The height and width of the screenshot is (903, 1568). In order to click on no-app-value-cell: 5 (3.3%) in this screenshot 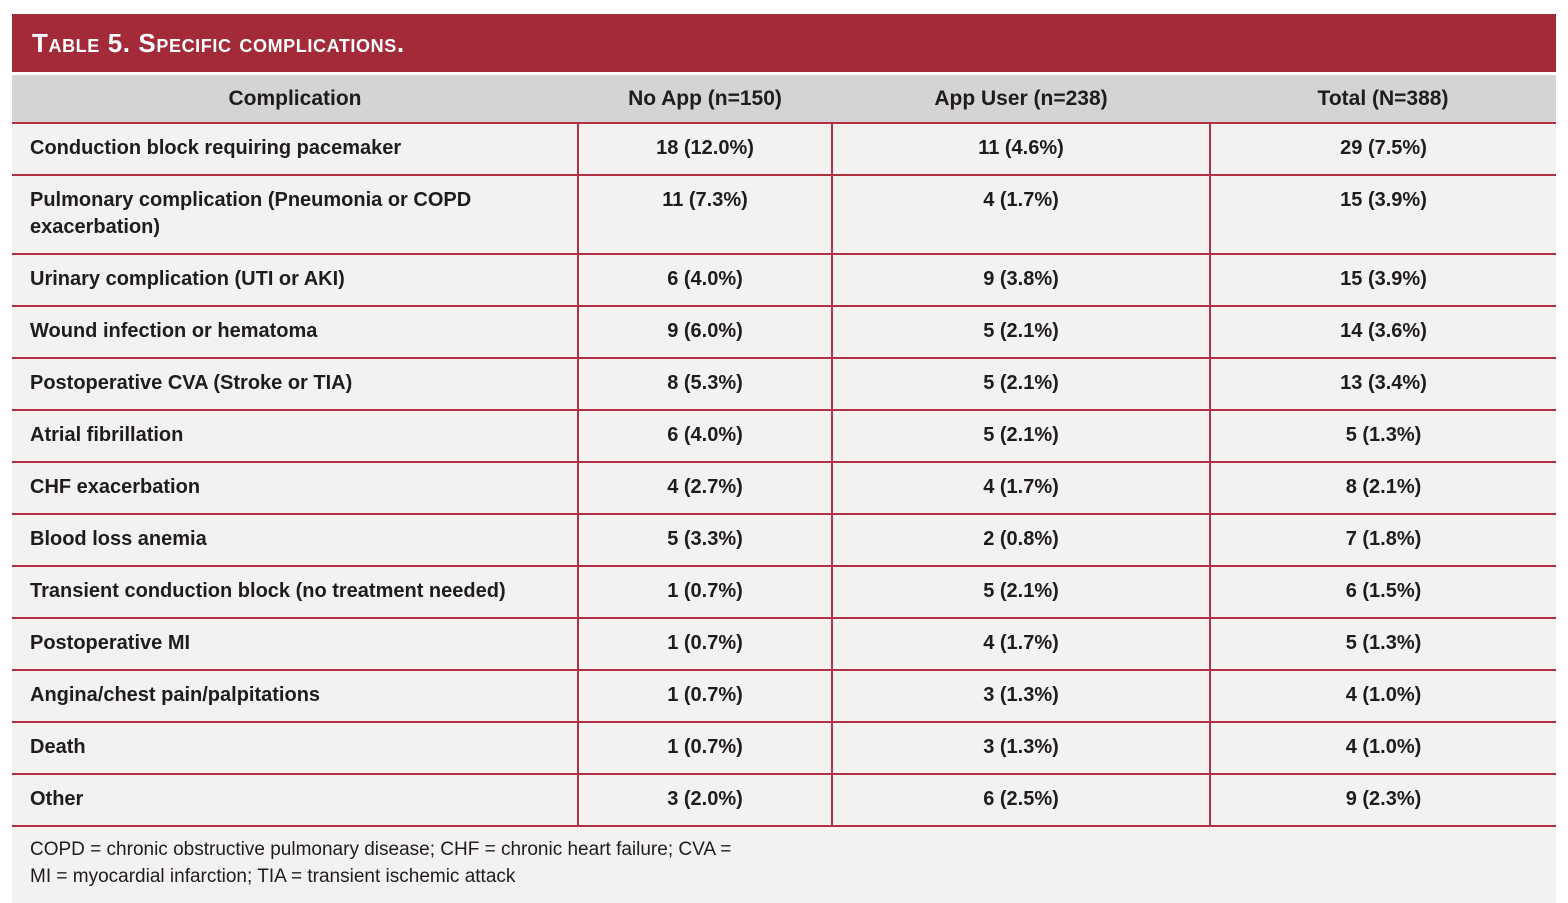, I will do `click(704, 539)`.